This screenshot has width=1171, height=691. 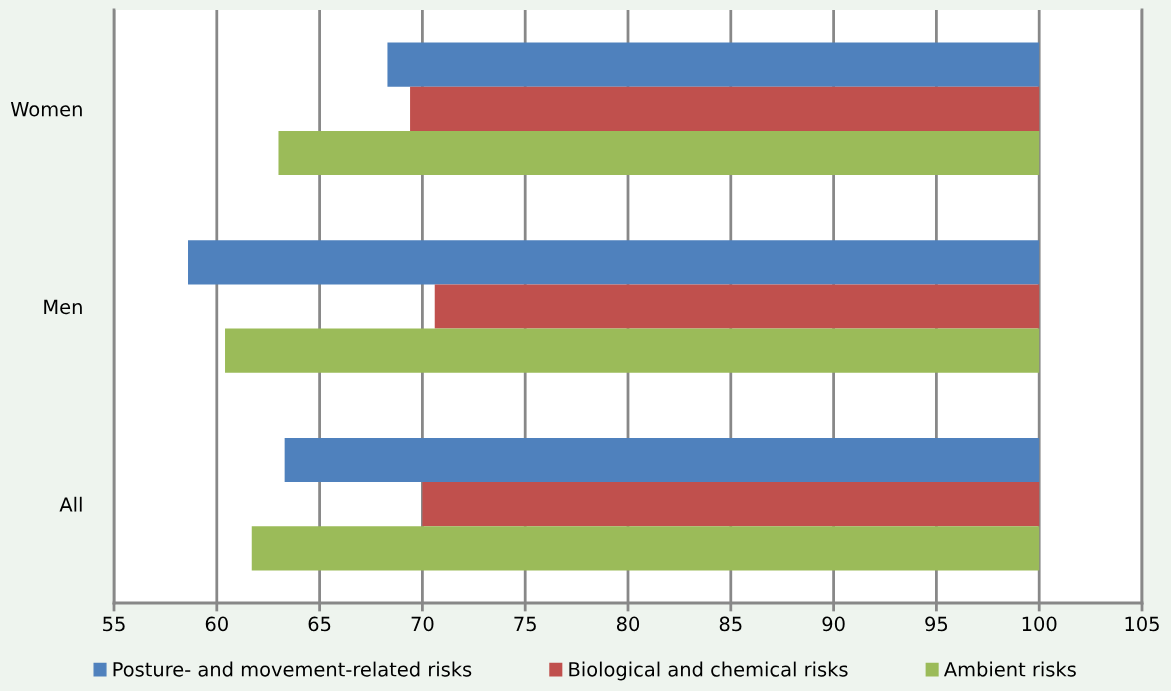 What do you see at coordinates (46, 109) in the screenshot?
I see `y-tick-label: Women` at bounding box center [46, 109].